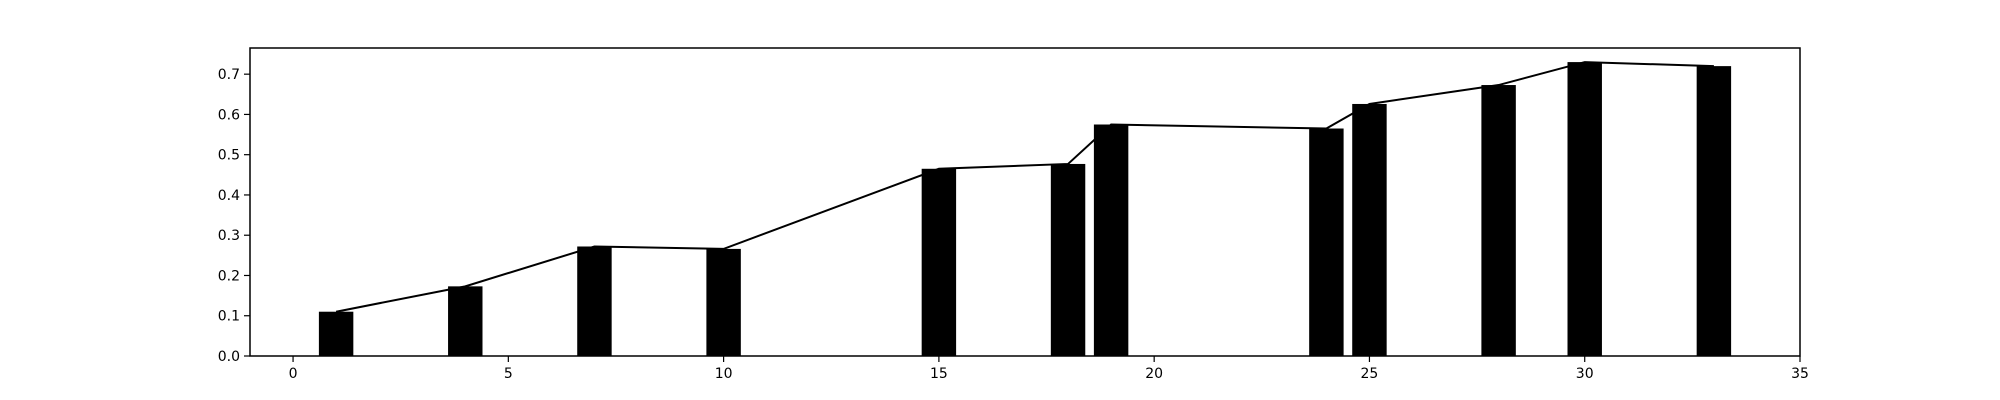 This screenshot has height=400, width=2000. What do you see at coordinates (229, 156) in the screenshot?
I see `y-tick-label: 0.5` at bounding box center [229, 156].